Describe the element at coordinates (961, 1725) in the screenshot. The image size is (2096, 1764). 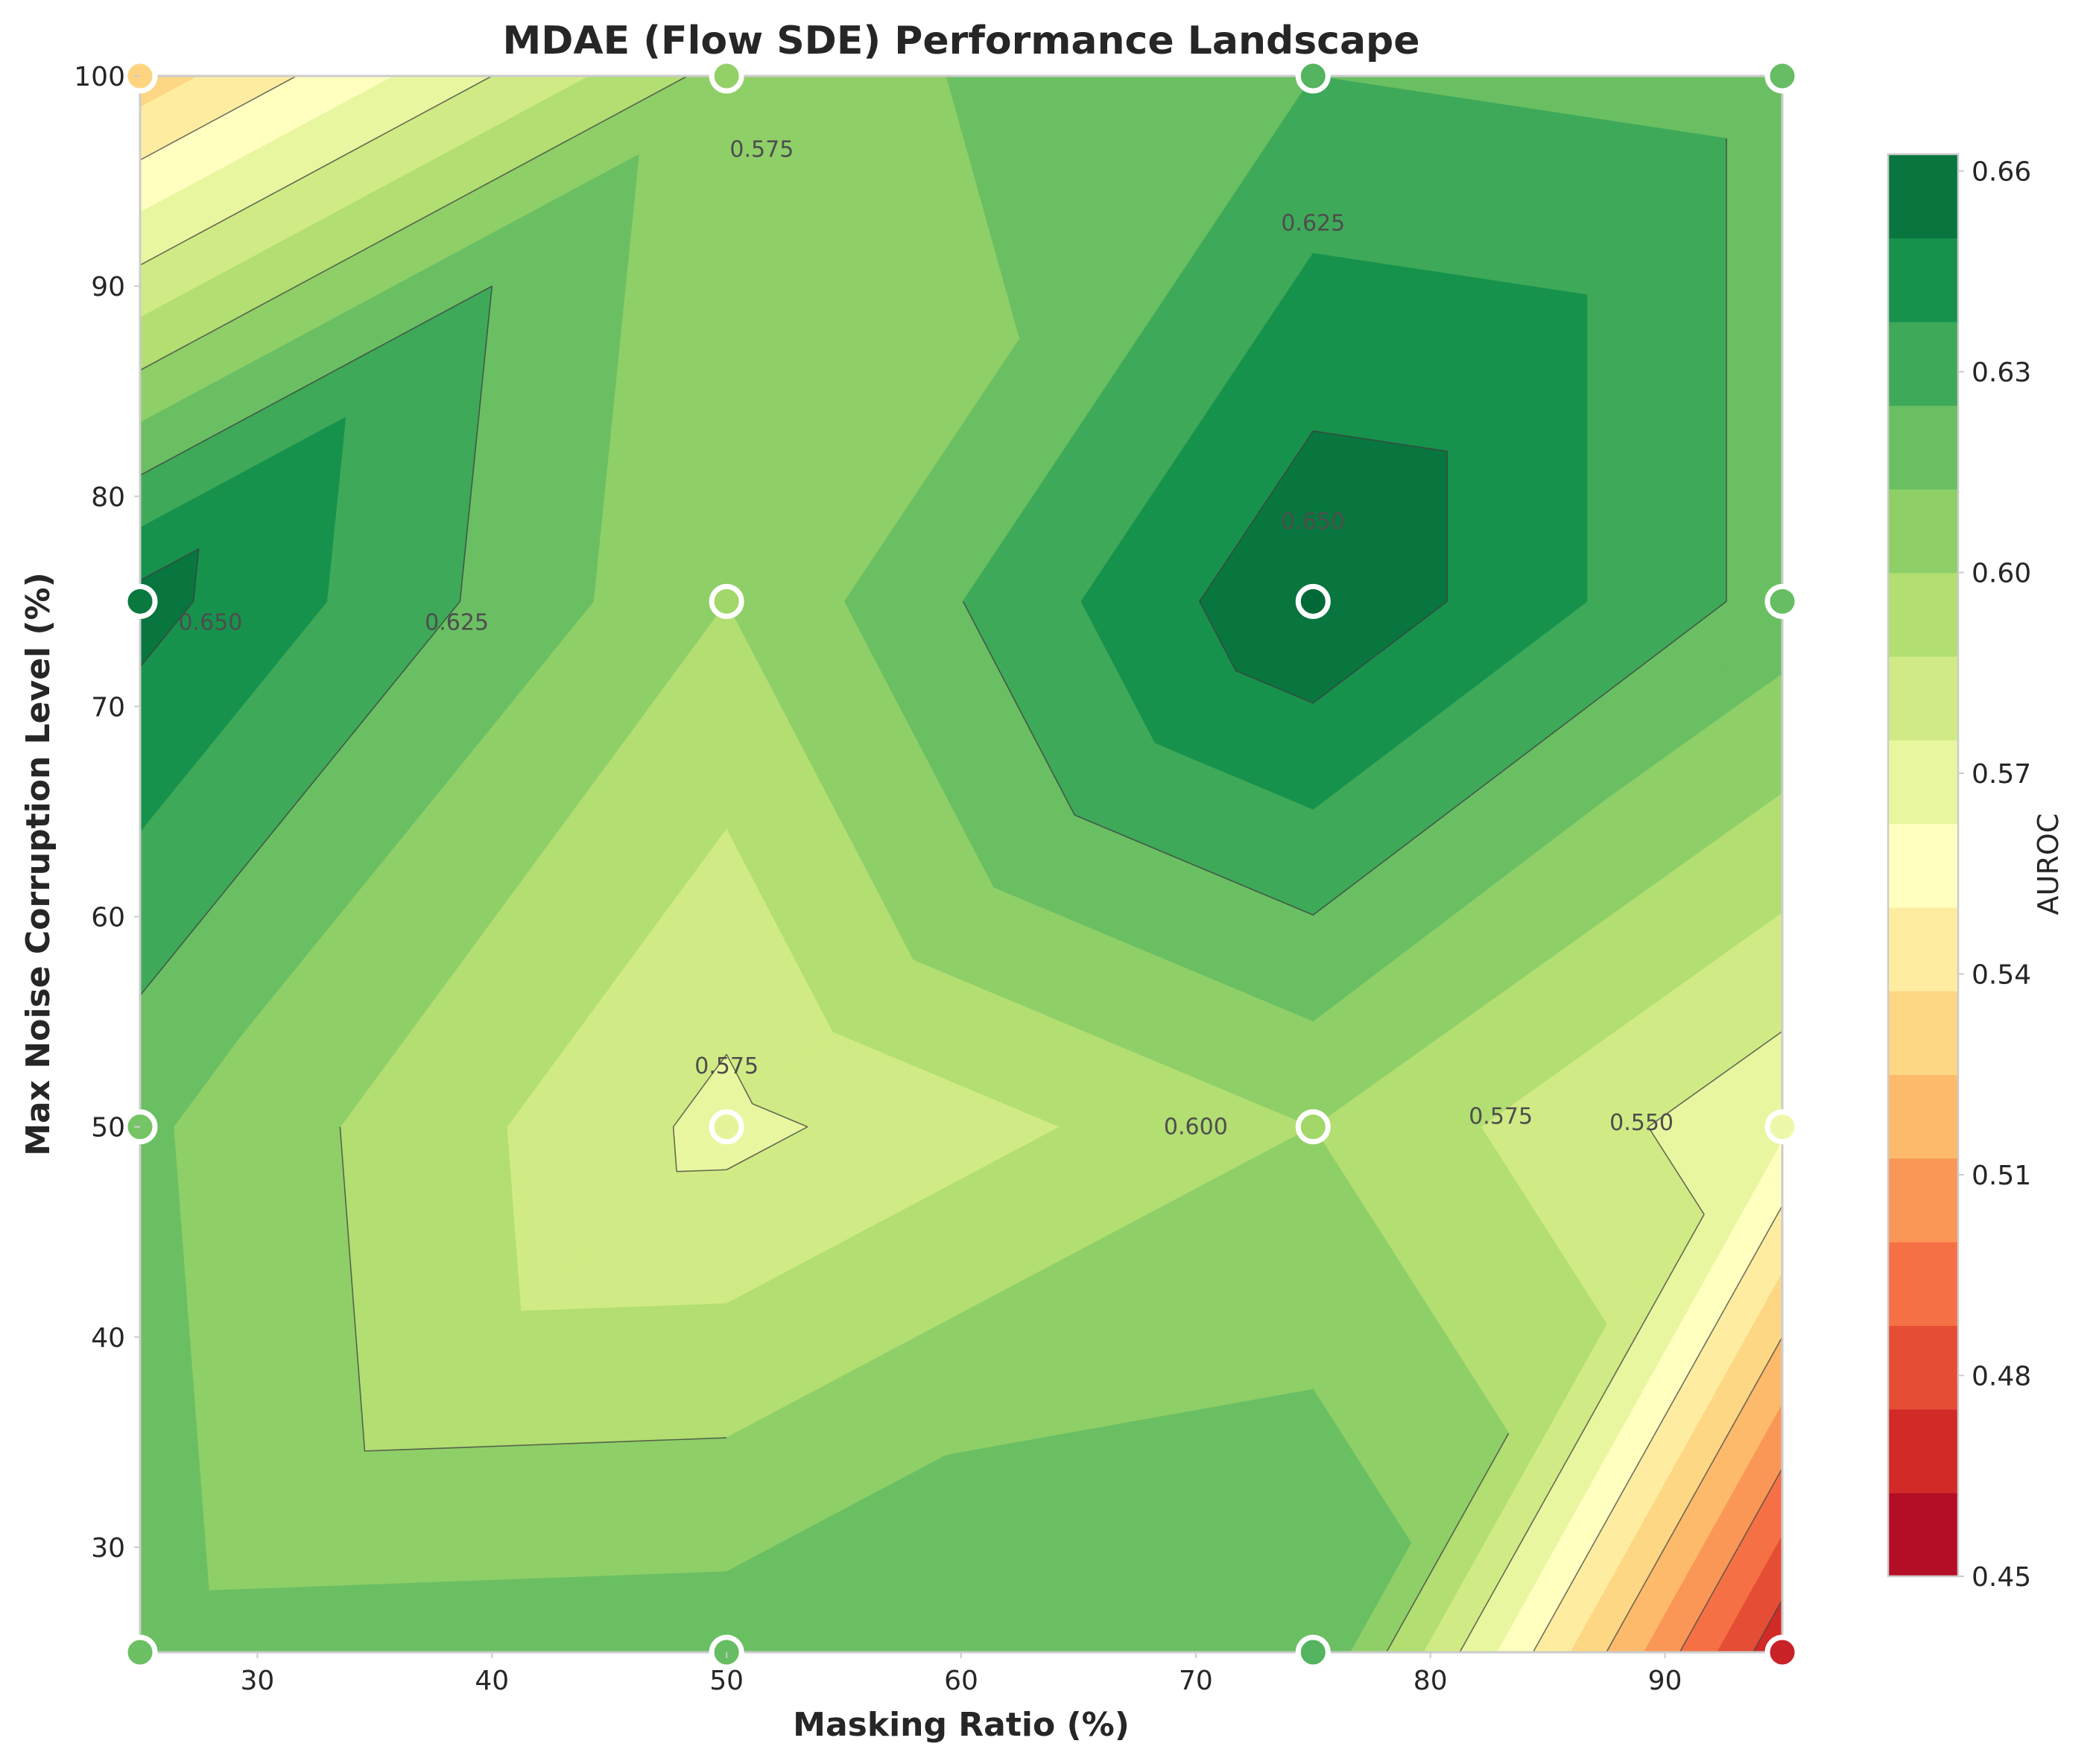
I see `x-axis-label: Masking Ratio (%)` at that location.